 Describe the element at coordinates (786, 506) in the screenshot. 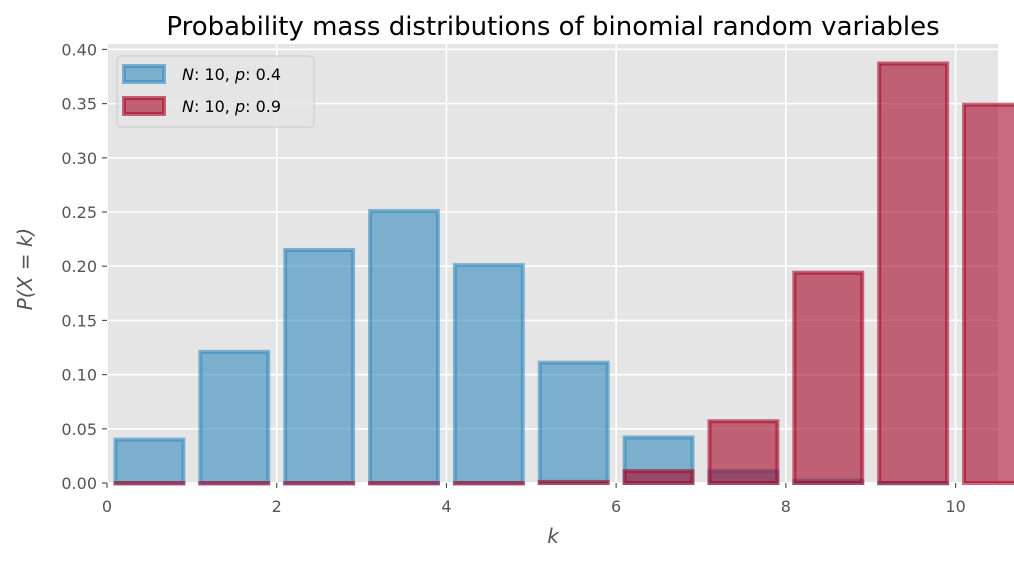

I see `x-tick-label: 8` at that location.